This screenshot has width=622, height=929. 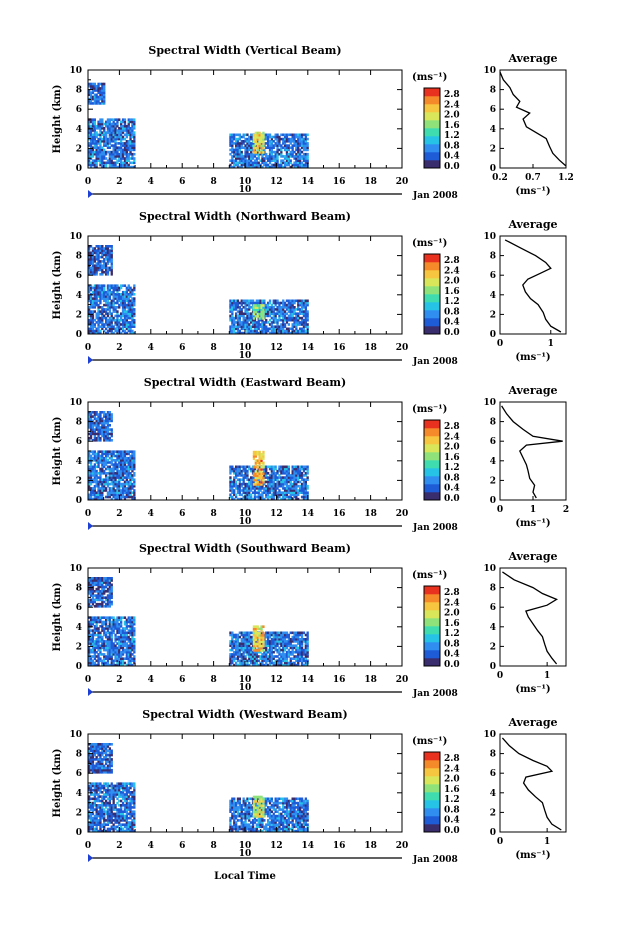 I want to click on y-tick-label: 4, so click(x=79, y=130).